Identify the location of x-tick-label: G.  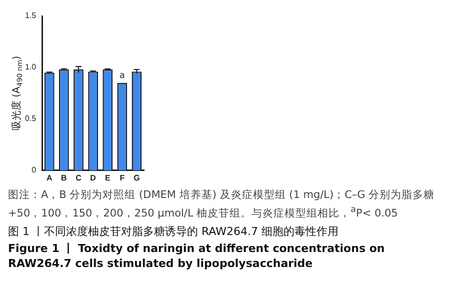
(137, 177).